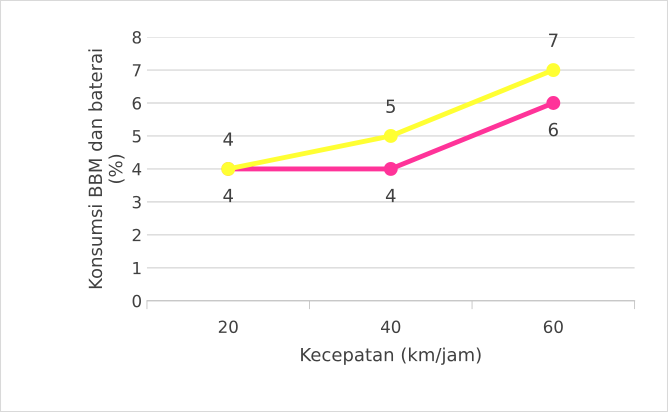 The height and width of the screenshot is (412, 668). Describe the element at coordinates (137, 169) in the screenshot. I see `y-tick-label: 4` at that location.